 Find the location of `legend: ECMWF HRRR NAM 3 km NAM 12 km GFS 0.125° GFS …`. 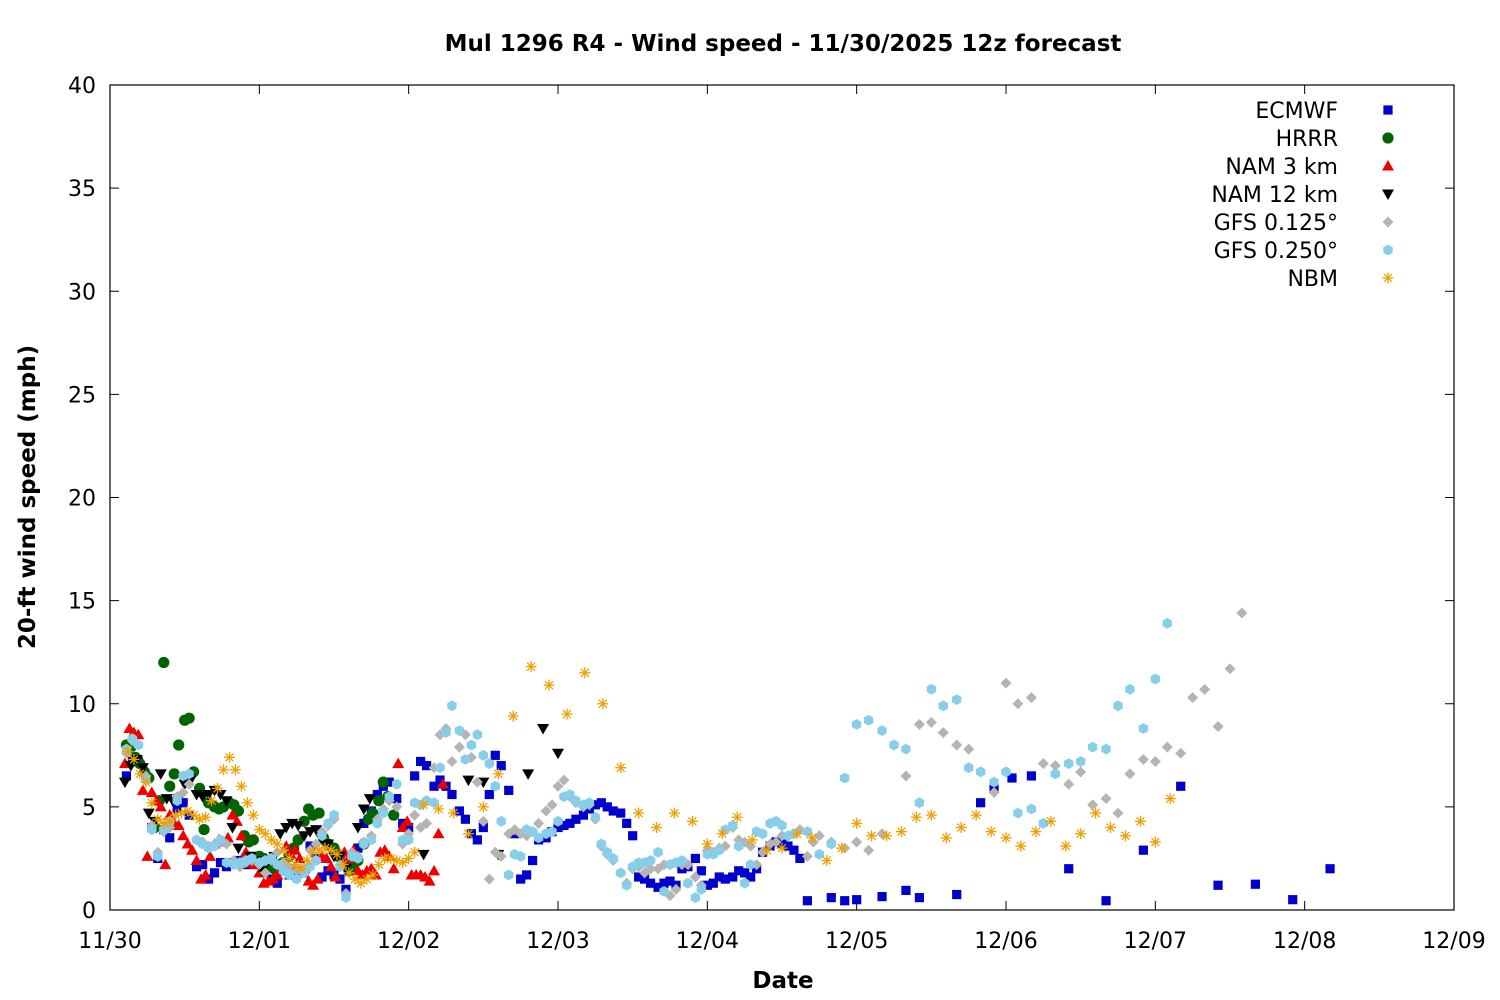

legend: ECMWF HRRR NAM 3 km NAM 12 km GFS 0.125° GFS … is located at coordinates (1302, 195).